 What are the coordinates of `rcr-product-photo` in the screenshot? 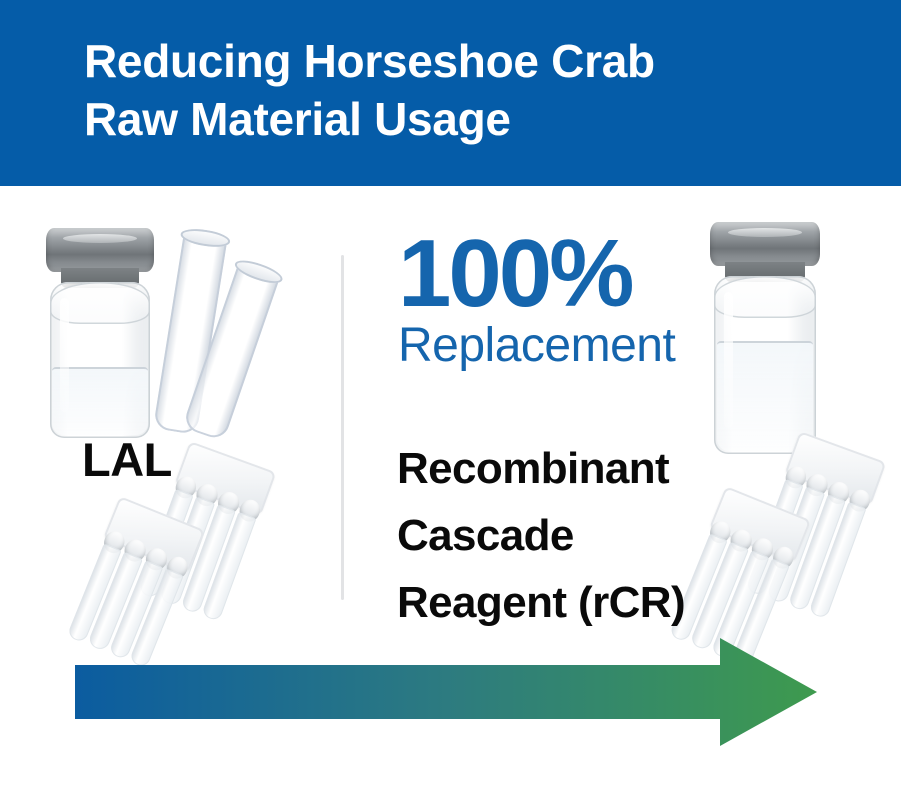 It's located at (770, 342).